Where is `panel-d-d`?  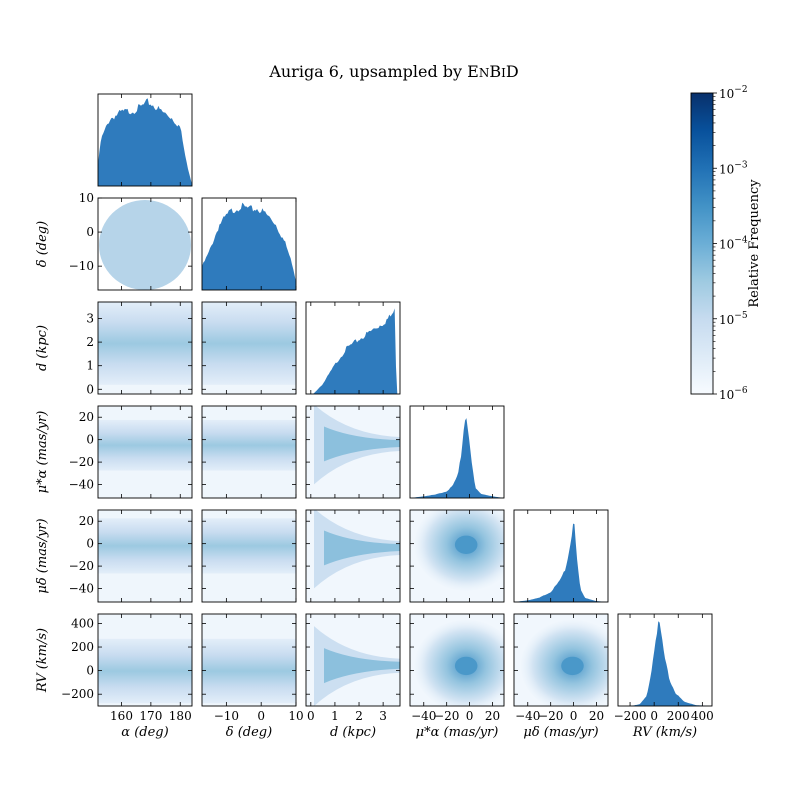
panel-d-d is located at coordinates (353, 348).